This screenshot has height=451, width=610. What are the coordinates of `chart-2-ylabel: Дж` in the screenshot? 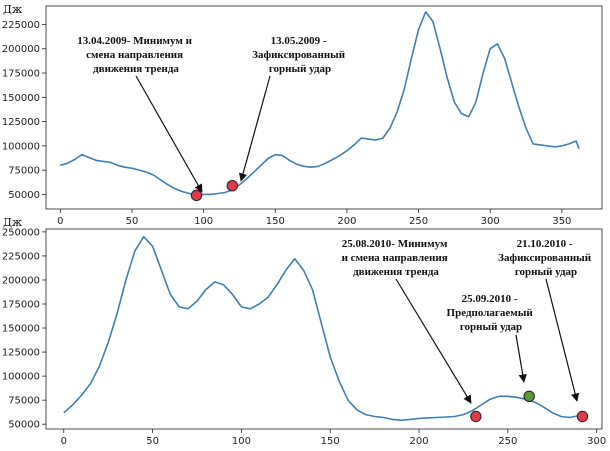 It's located at (12, 222).